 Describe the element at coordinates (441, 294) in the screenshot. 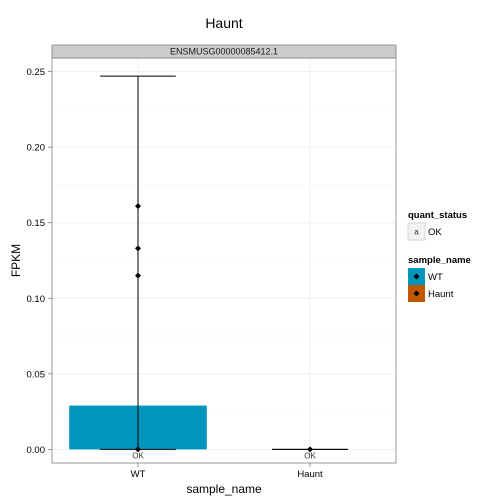

I see `legend-label-haunt: Haunt` at that location.